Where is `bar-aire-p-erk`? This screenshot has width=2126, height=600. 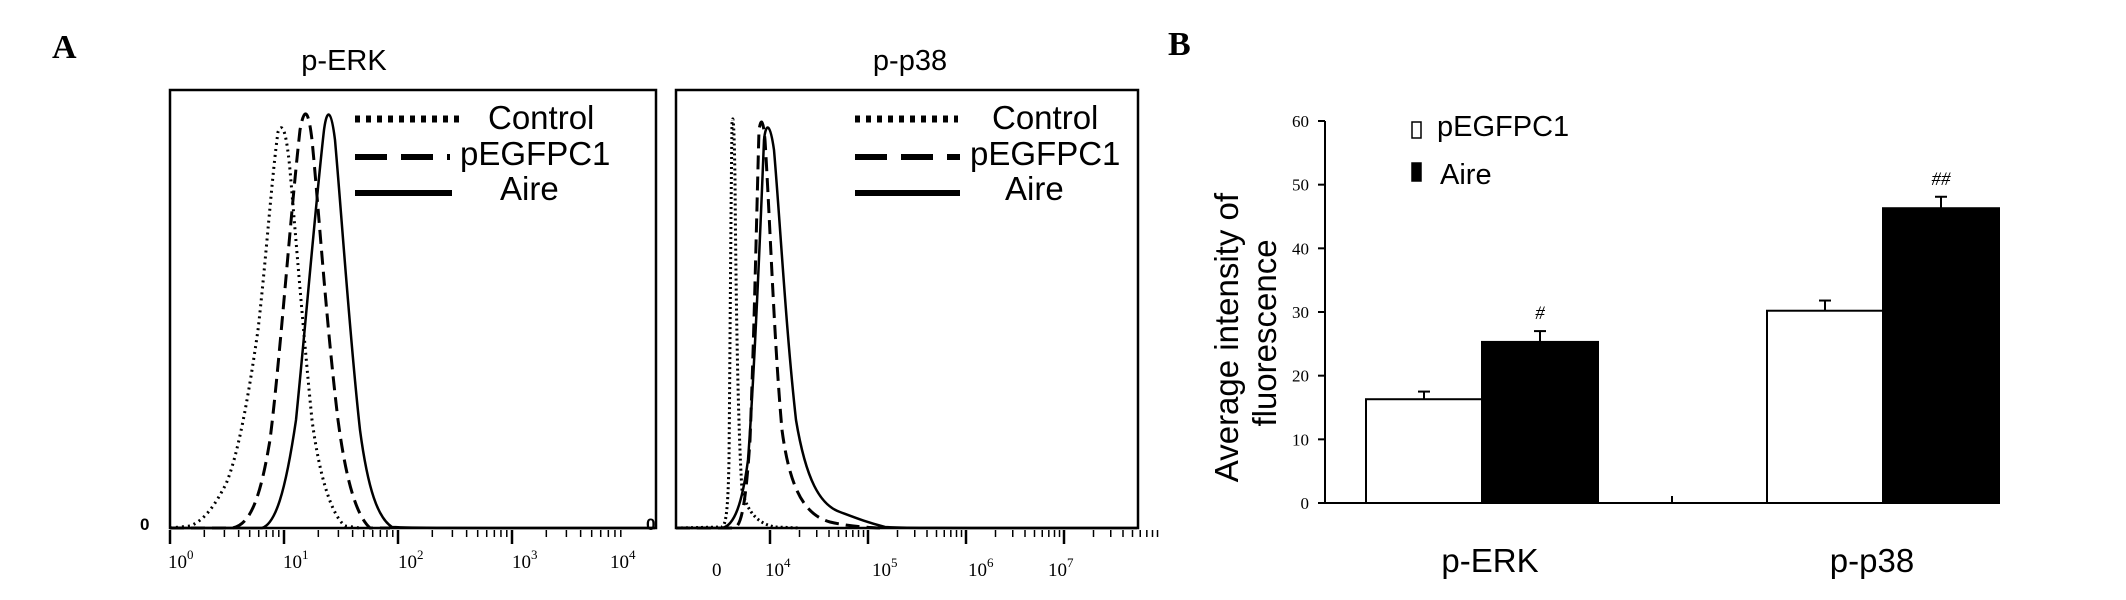
bar-aire-p-erk is located at coordinates (1540, 422).